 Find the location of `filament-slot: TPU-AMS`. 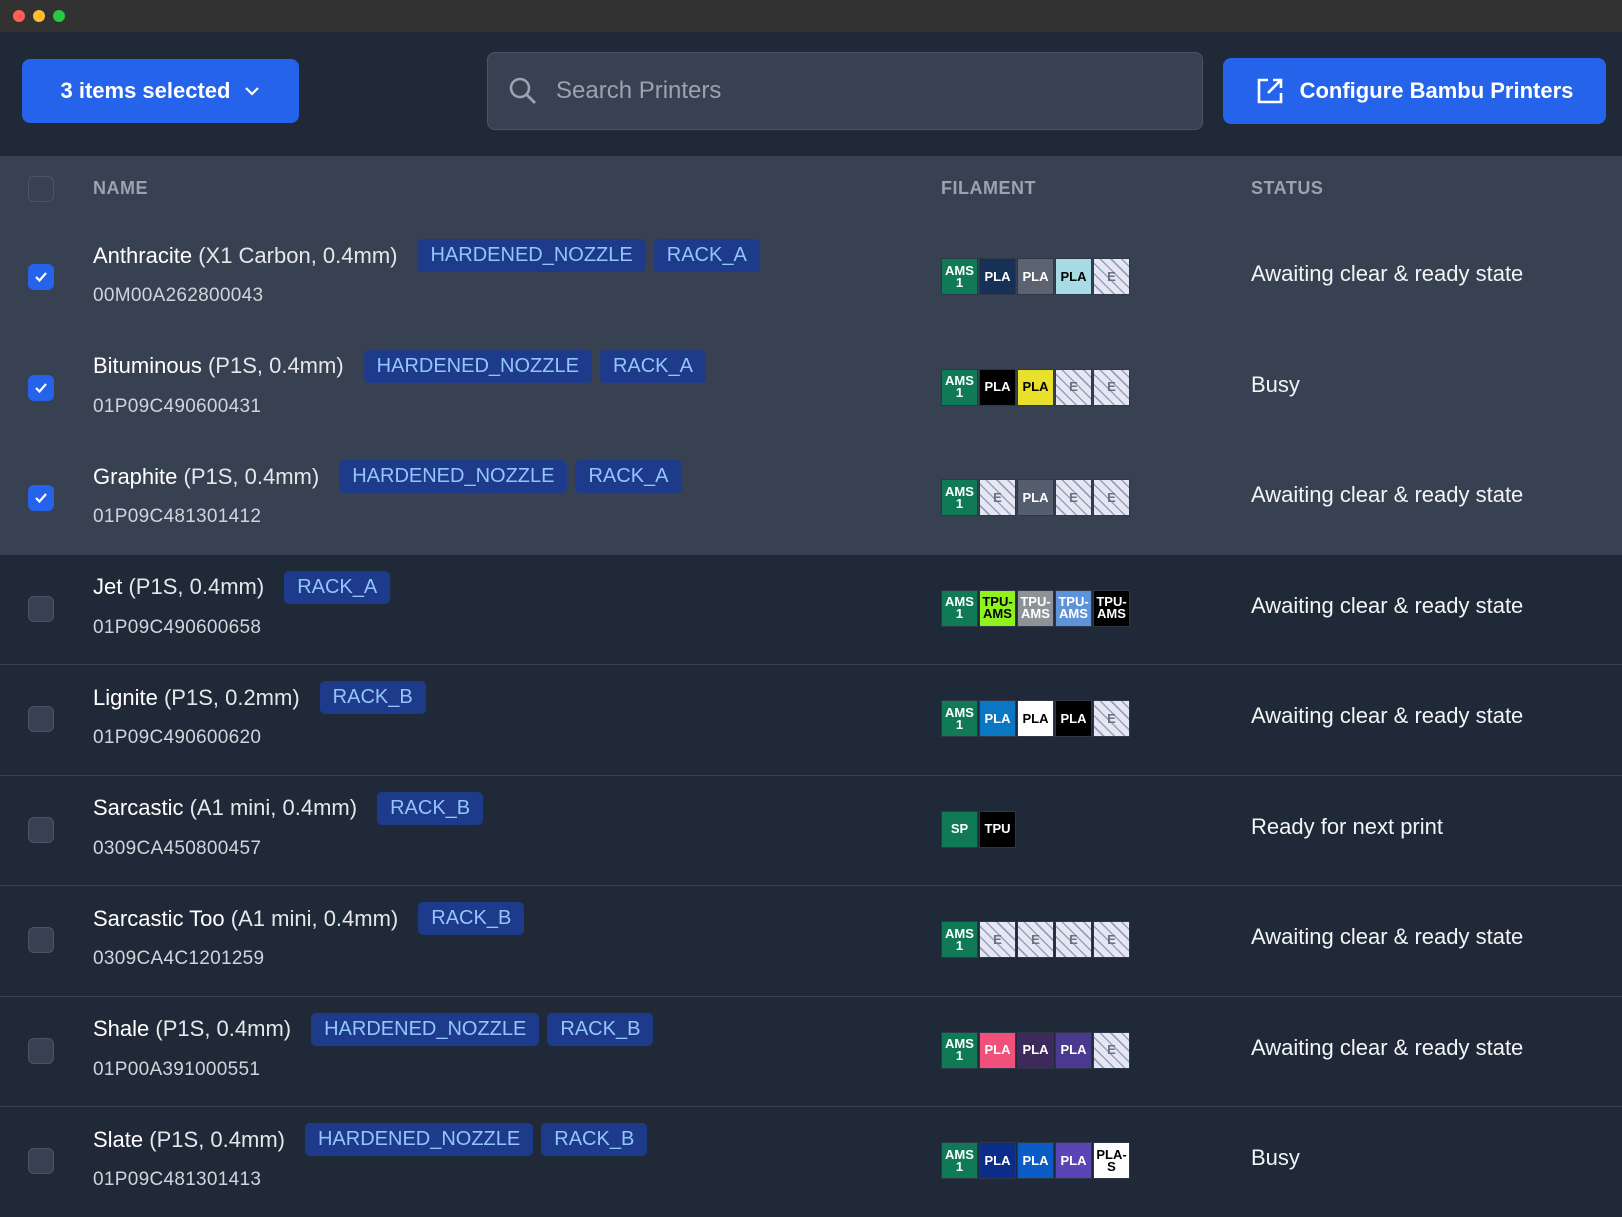

filament-slot: TPU-AMS is located at coordinates (997, 608).